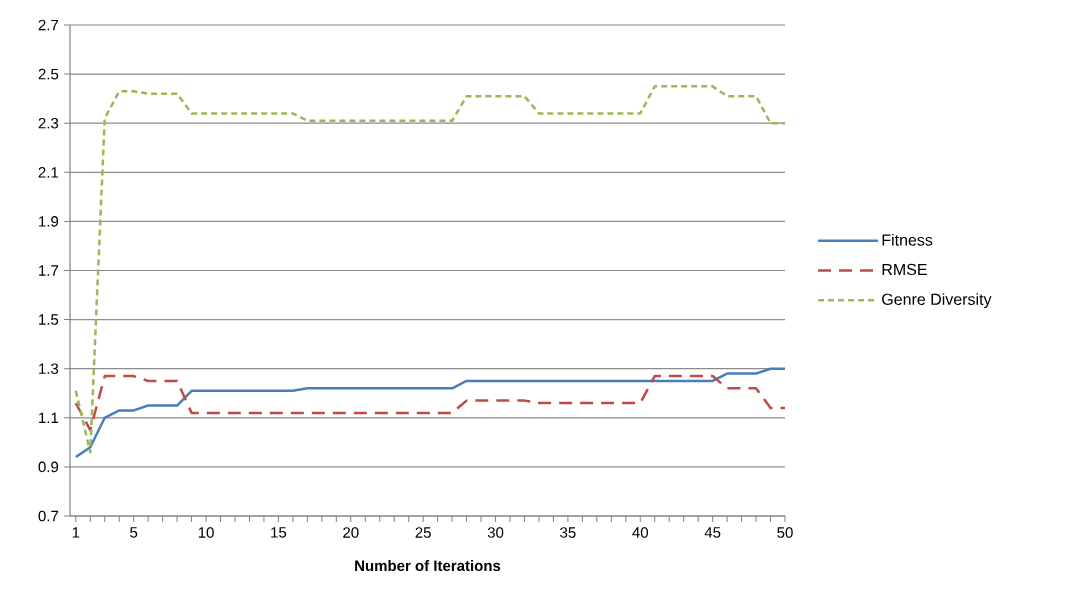  What do you see at coordinates (48, 516) in the screenshot?
I see `y-tick-label: 0.7` at bounding box center [48, 516].